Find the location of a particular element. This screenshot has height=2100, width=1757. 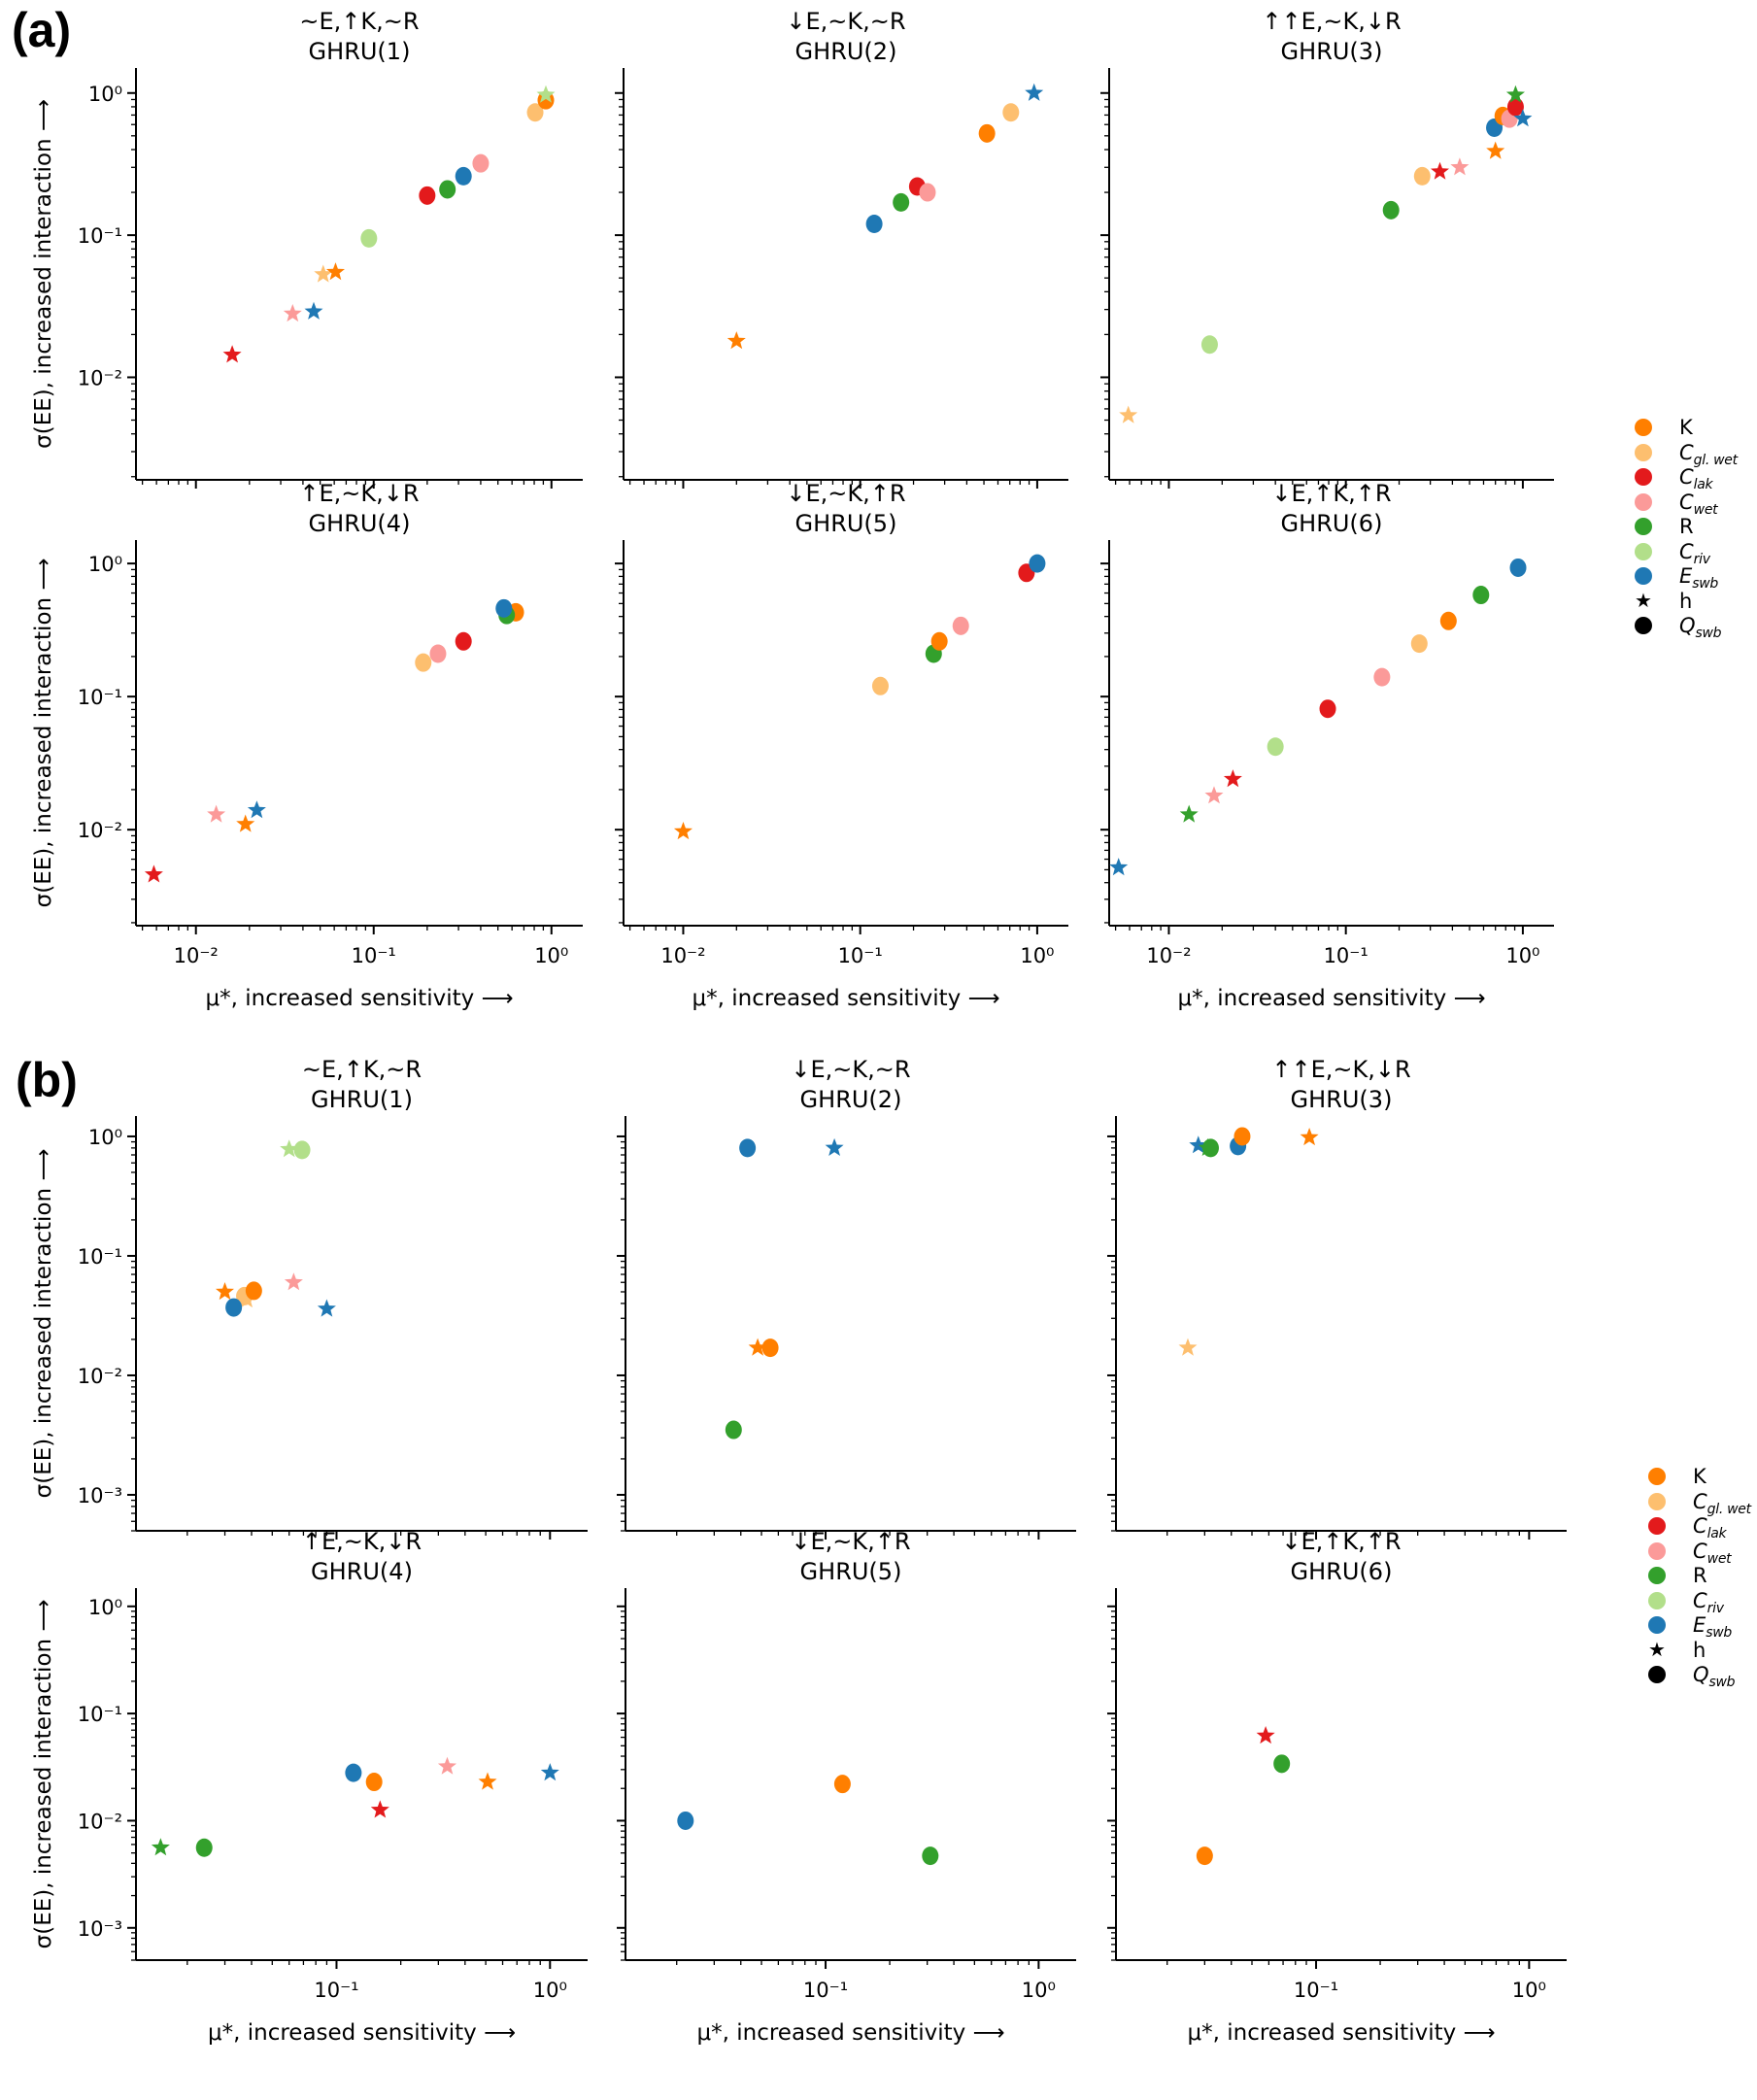

legend-label: Cwet is located at coordinates (1698, 504).